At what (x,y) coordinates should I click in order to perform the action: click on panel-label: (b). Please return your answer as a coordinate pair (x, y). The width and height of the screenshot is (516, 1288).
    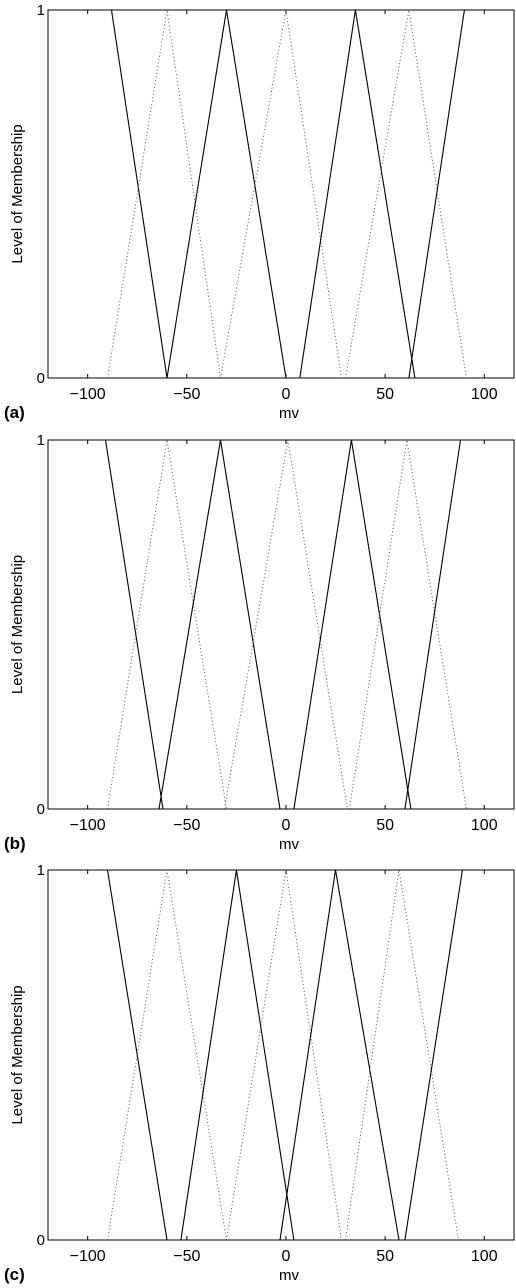
    Looking at the image, I should click on (15, 843).